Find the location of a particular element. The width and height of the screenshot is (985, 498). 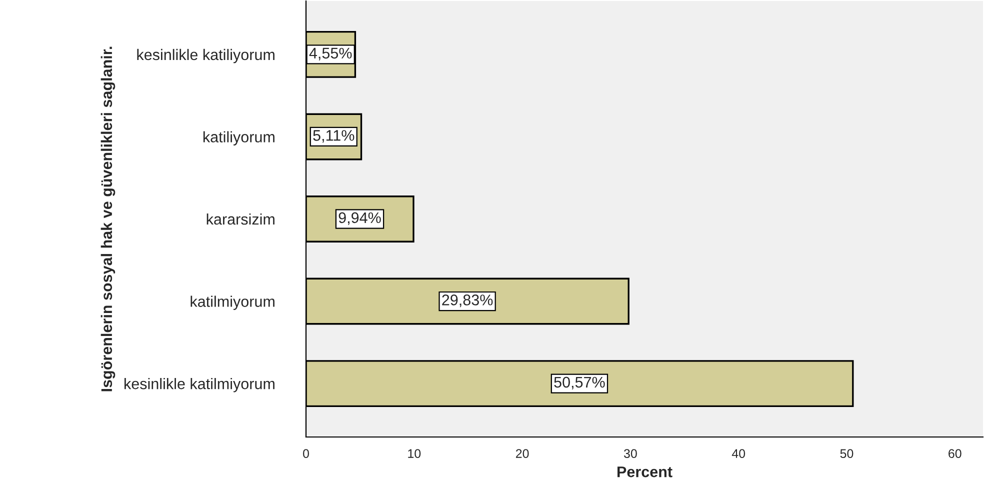

x-axis-title: Percent is located at coordinates (645, 472).